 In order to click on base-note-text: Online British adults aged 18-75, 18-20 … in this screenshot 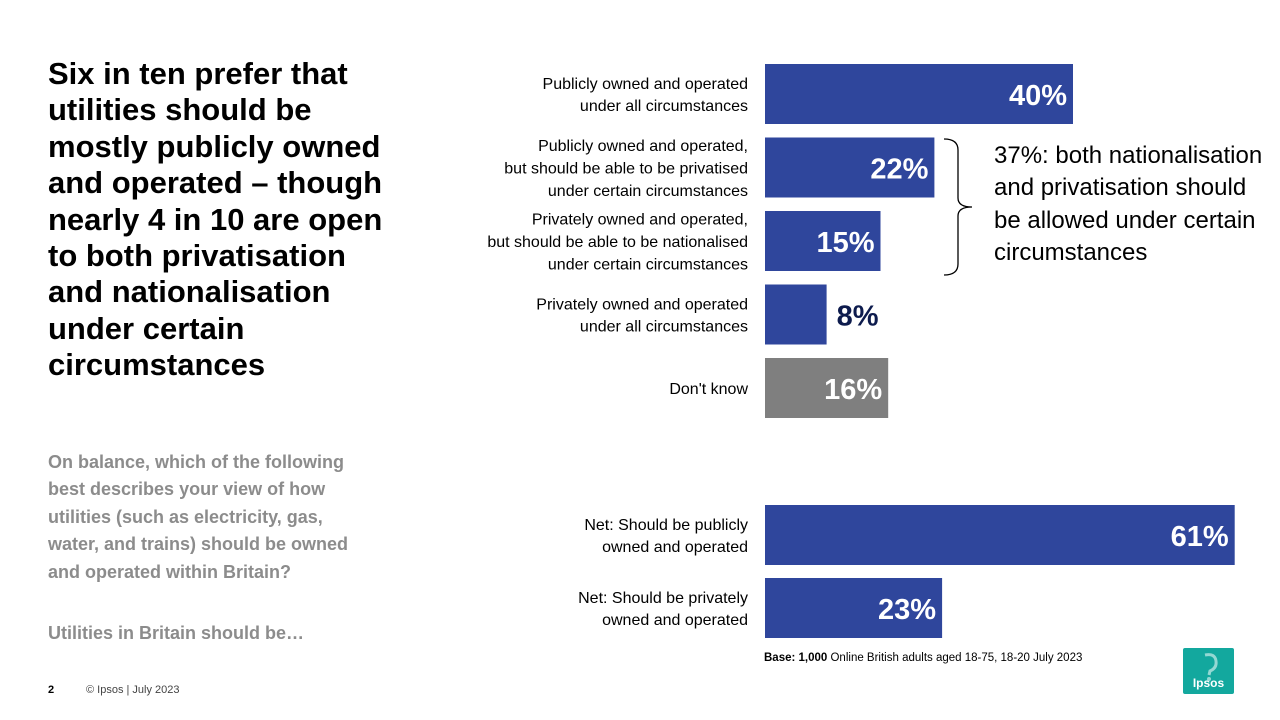, I will do `click(955, 658)`.